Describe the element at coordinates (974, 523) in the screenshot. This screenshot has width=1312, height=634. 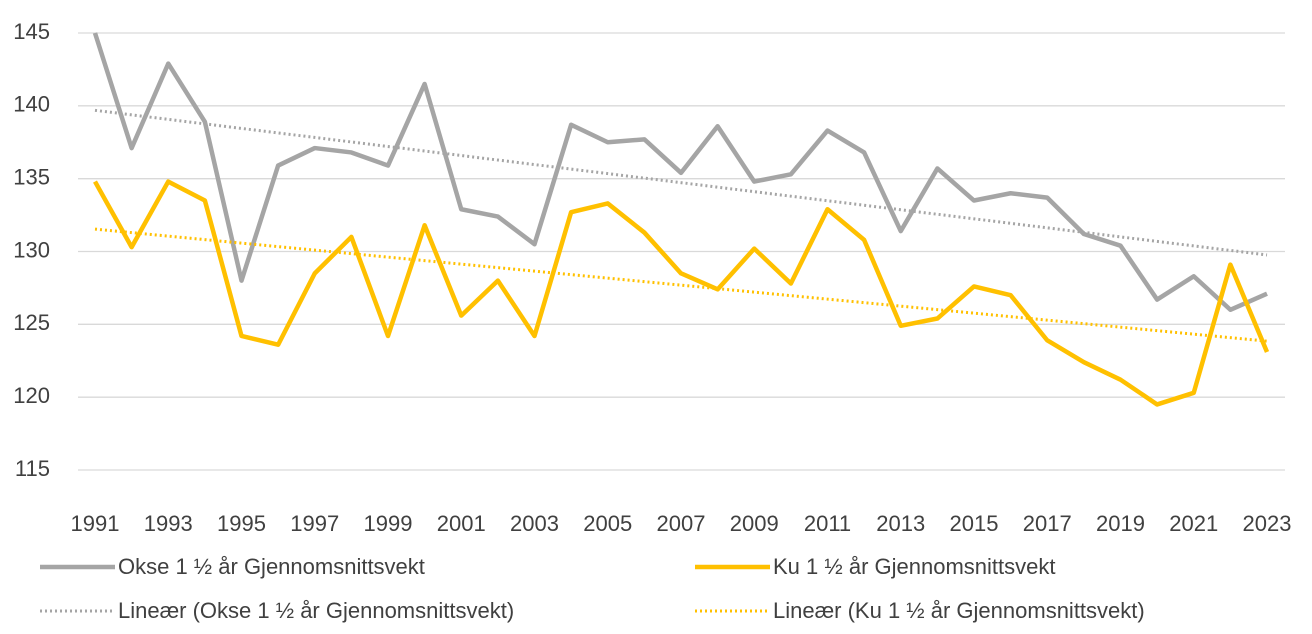
I see `x-tick-label: 2015` at that location.